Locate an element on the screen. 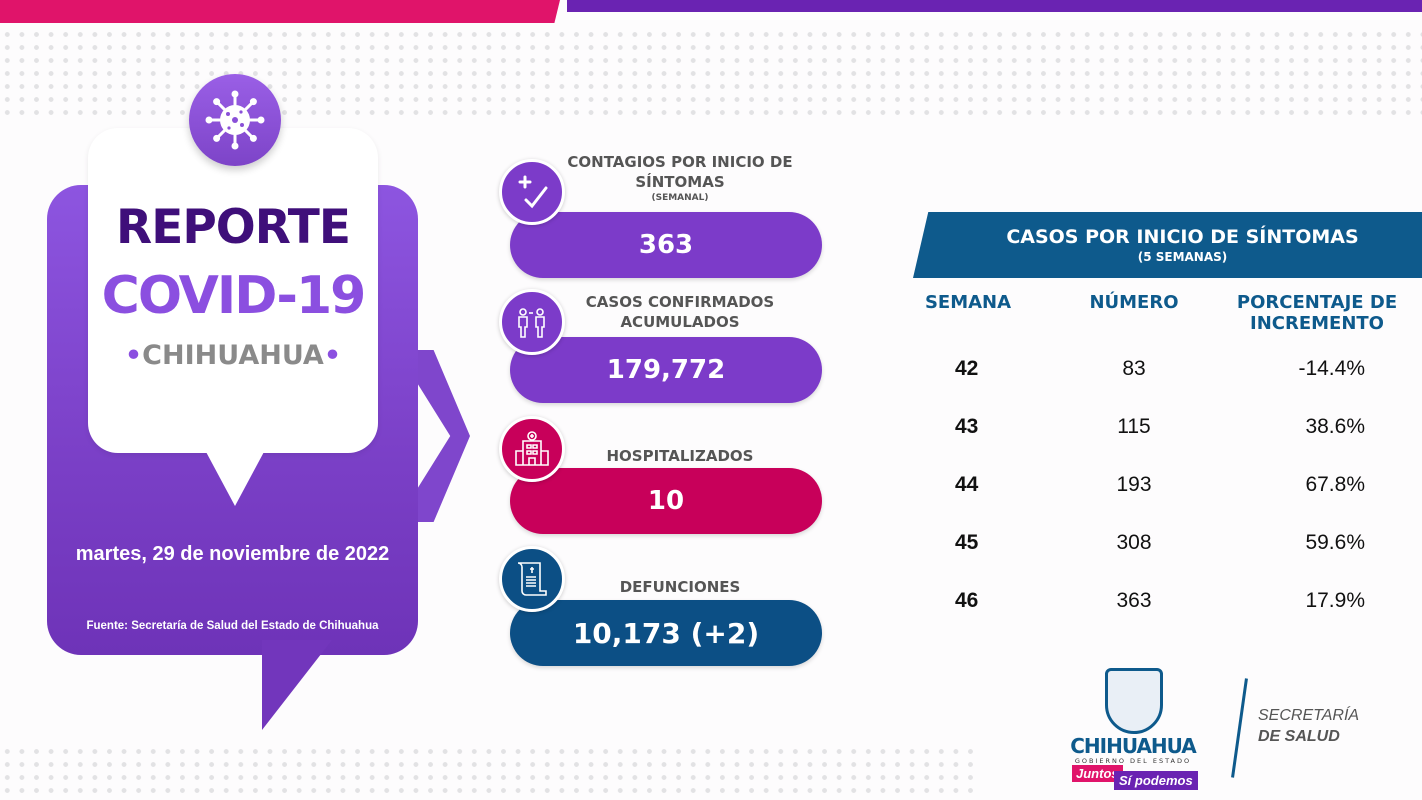 The image size is (1422, 800). stat-value-hospitalizados: 10 is located at coordinates (666, 501).